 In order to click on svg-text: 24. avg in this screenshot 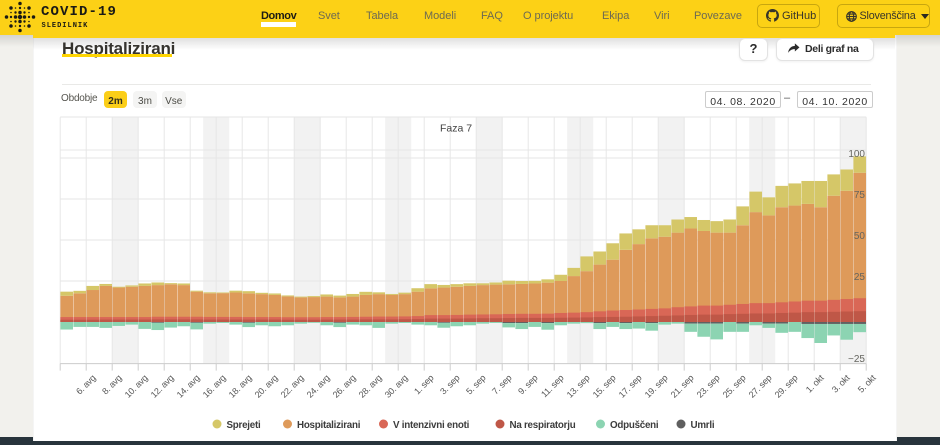, I will do `click(318, 386)`.